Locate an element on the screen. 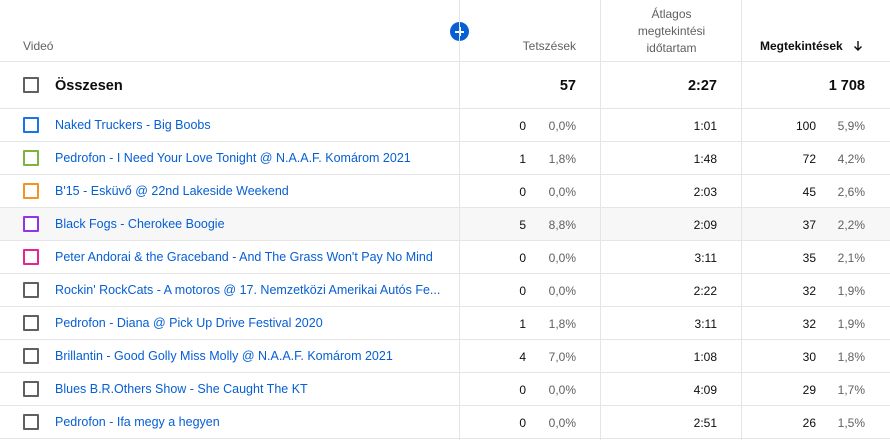 This screenshot has height=440, width=890. views-count: 35 is located at coordinates (809, 258).